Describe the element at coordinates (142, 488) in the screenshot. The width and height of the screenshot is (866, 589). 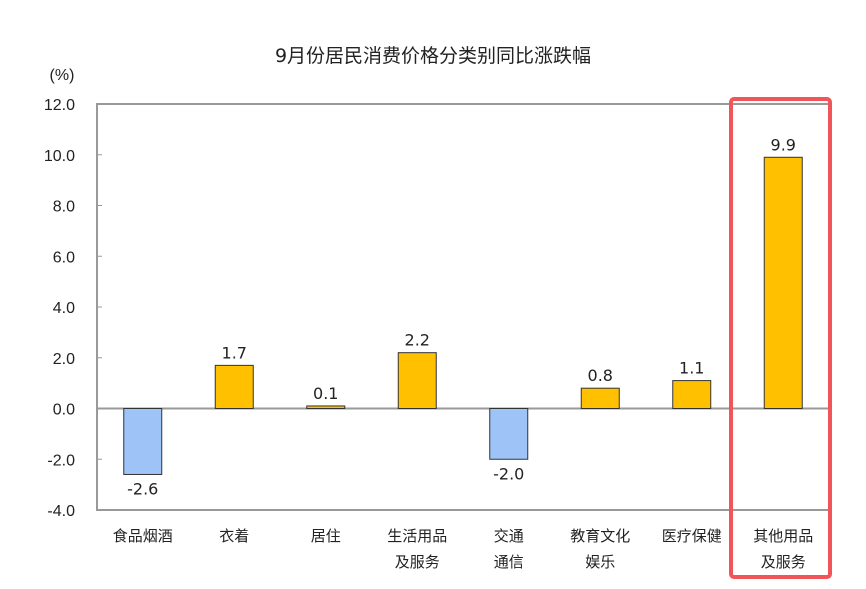
I see `data-label: -2.6` at that location.